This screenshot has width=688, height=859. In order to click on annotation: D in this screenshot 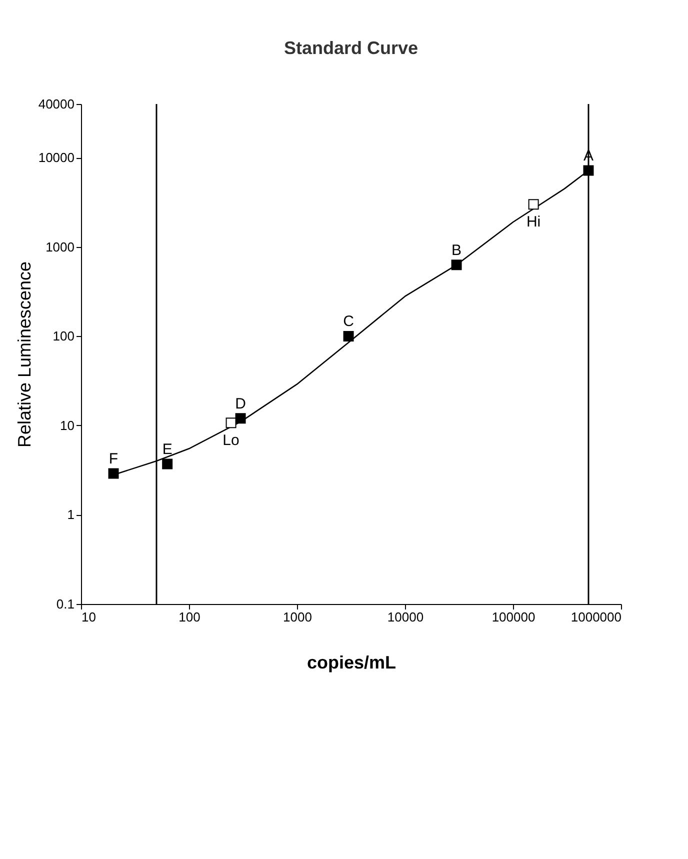, I will do `click(240, 403)`.